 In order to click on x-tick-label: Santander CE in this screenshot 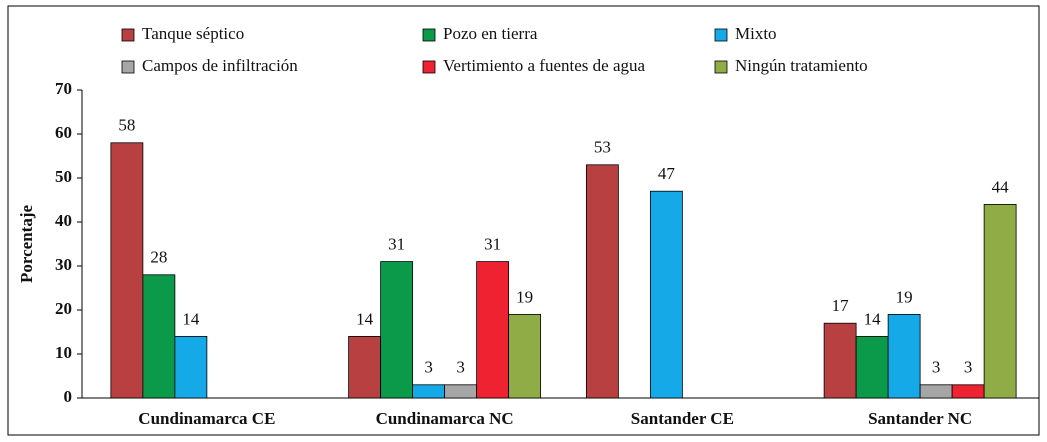, I will do `click(682, 418)`.